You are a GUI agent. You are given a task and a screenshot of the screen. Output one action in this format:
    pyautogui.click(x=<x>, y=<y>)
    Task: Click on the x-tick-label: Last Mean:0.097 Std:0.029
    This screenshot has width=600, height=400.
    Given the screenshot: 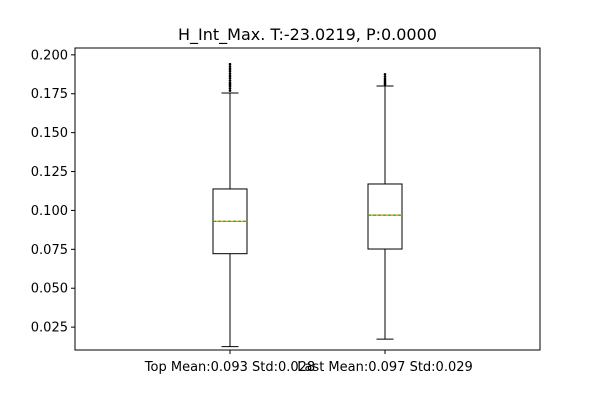 What is the action you would take?
    pyautogui.click(x=385, y=367)
    